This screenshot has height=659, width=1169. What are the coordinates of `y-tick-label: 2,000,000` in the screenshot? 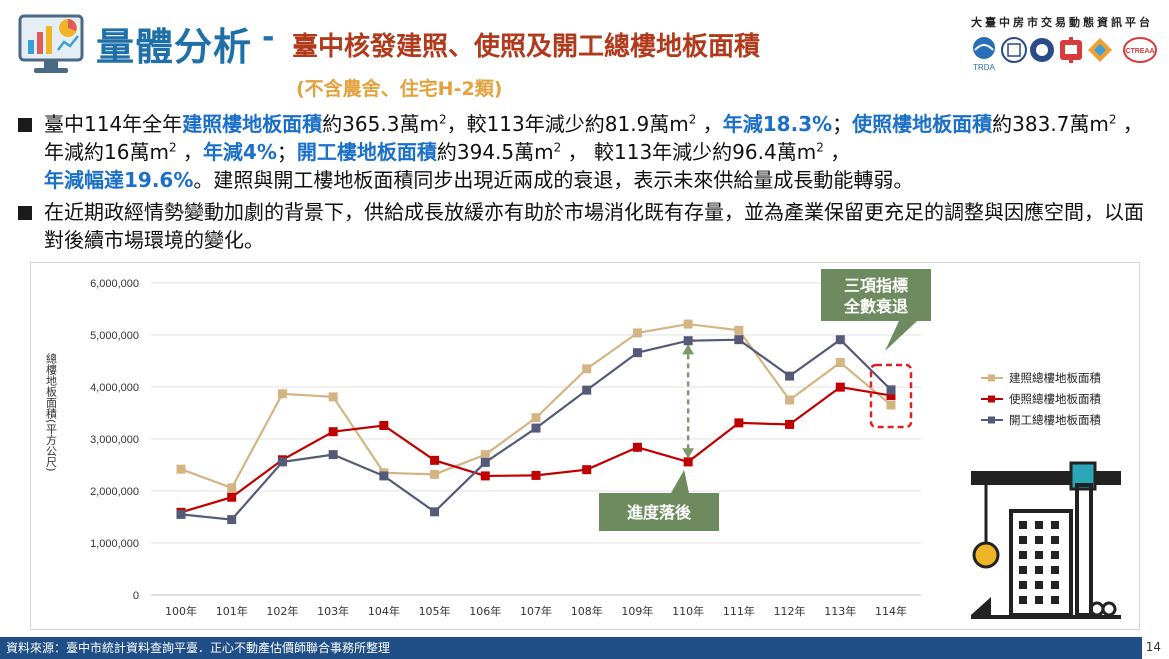 It's located at (114, 492).